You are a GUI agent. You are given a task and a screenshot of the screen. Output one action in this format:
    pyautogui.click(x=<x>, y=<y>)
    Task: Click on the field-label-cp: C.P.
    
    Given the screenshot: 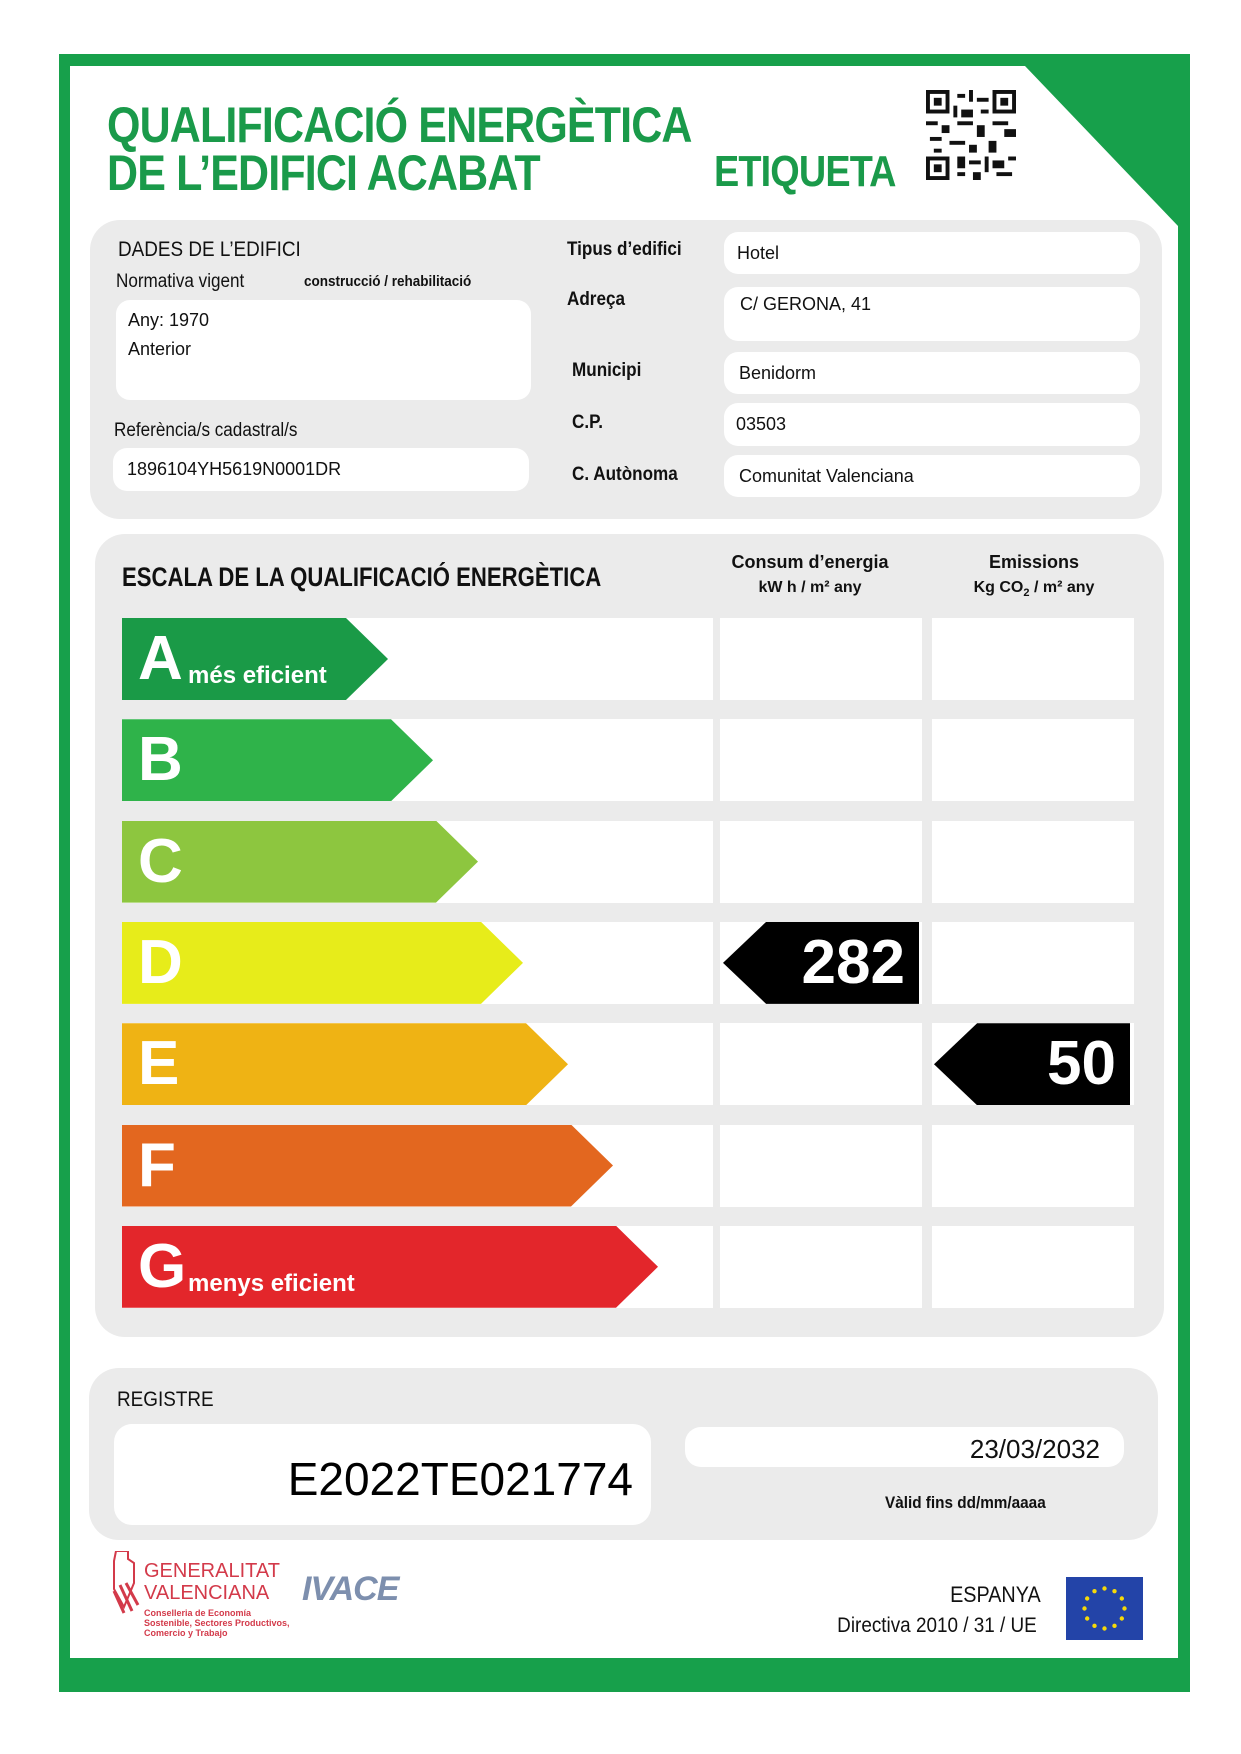 What is the action you would take?
    pyautogui.click(x=588, y=422)
    